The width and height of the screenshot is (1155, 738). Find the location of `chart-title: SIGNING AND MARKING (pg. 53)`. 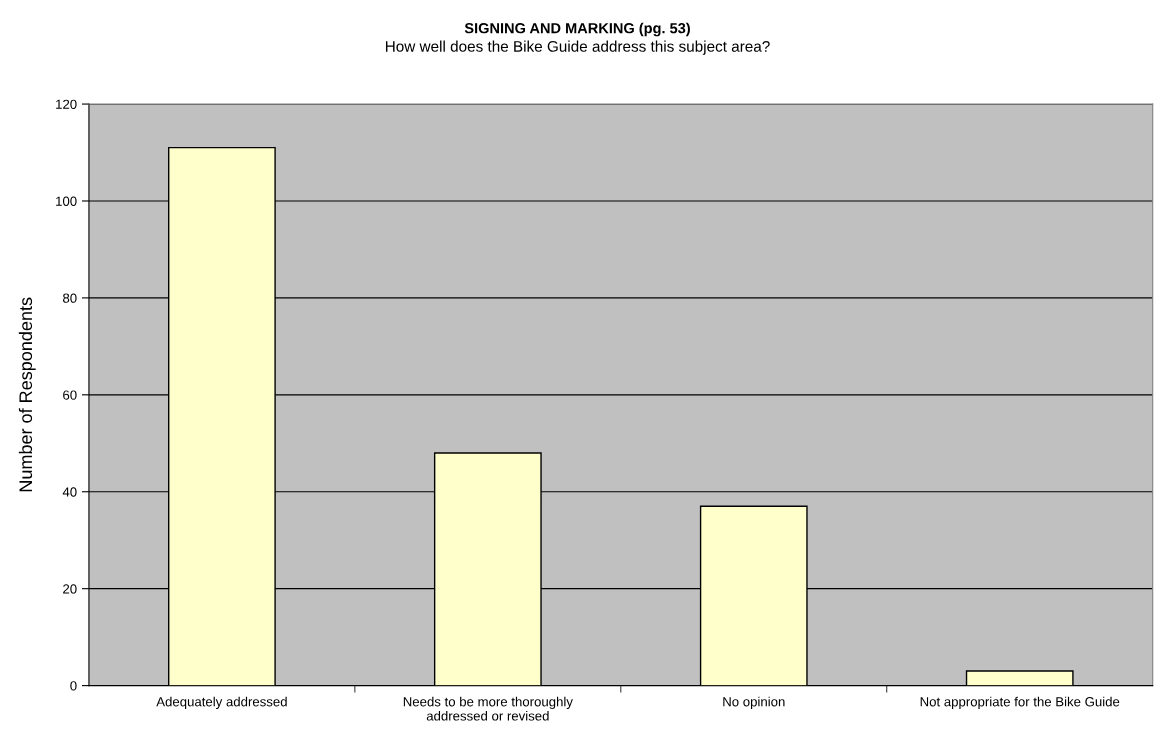

chart-title: SIGNING AND MARKING (pg. 53) is located at coordinates (577, 29).